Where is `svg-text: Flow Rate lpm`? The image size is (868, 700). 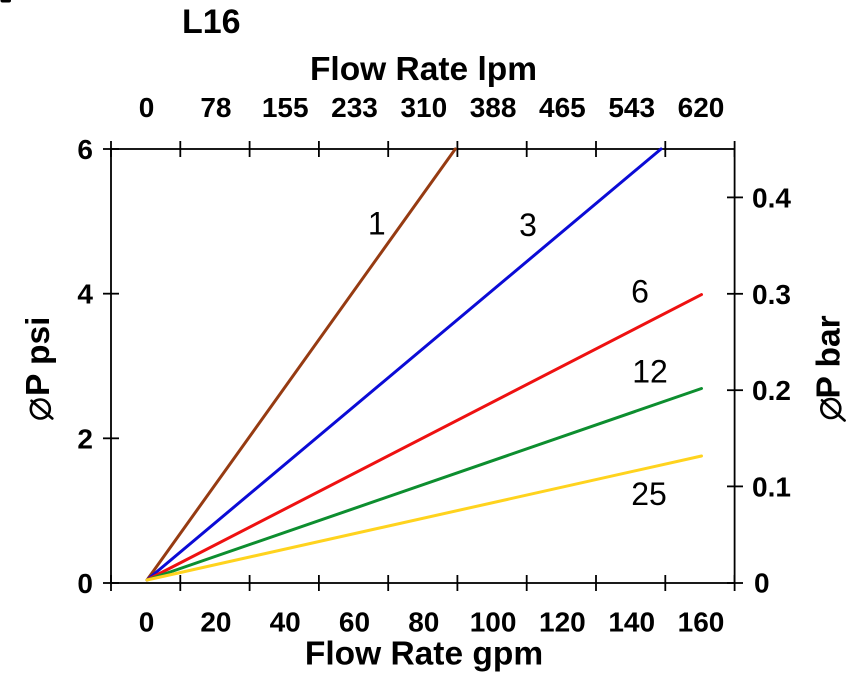
svg-text: Flow Rate lpm is located at coordinates (423, 69).